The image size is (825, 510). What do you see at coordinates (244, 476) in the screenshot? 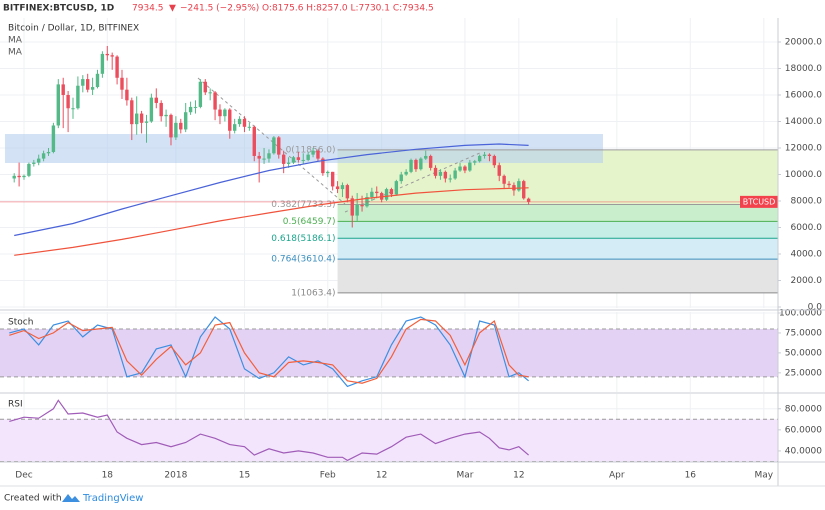
I see `x-tick-label: 15` at bounding box center [244, 476].